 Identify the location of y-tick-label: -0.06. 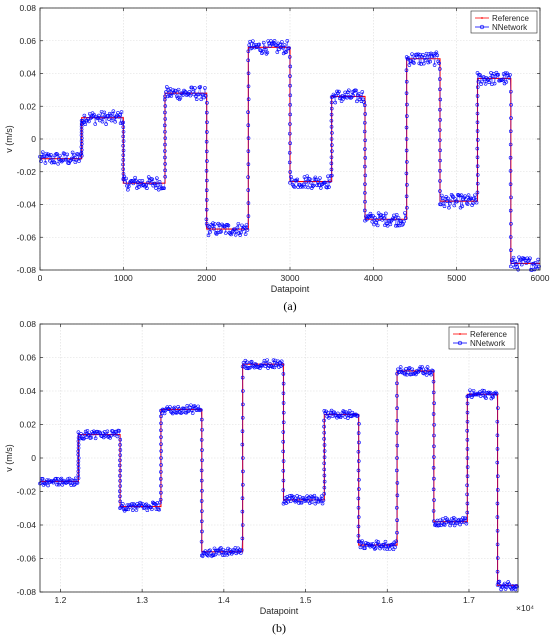
(27, 237).